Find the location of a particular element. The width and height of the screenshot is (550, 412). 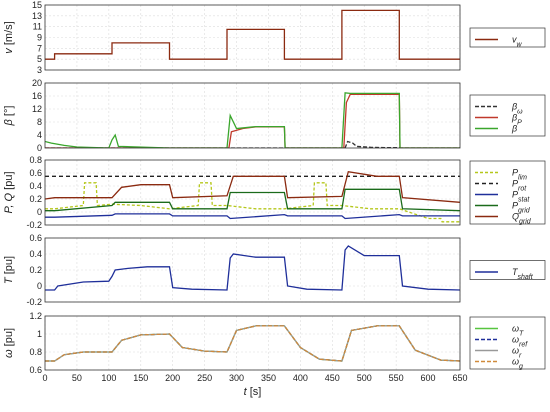

y-tick-label: 20 is located at coordinates (37, 83).